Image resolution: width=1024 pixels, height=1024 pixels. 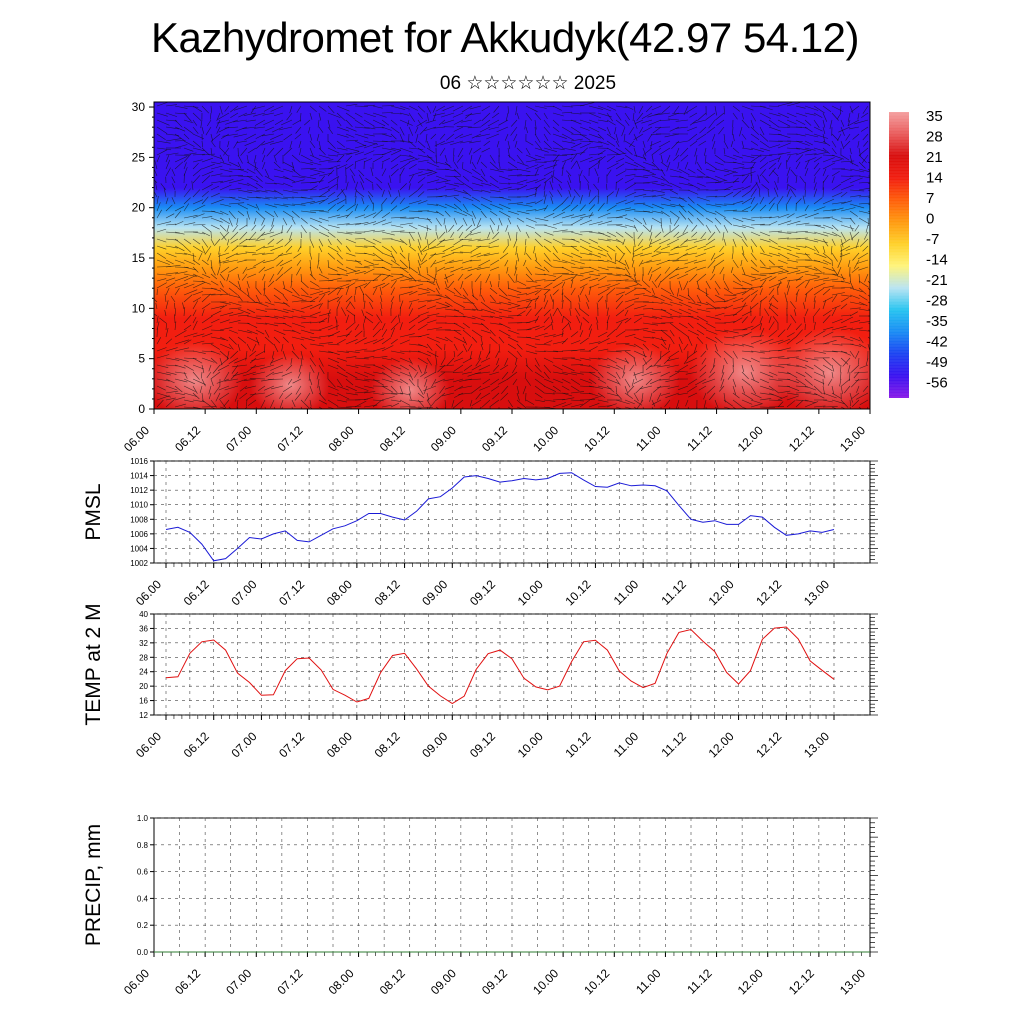 What do you see at coordinates (934, 157) in the screenshot?
I see `colorbar-label: 21` at bounding box center [934, 157].